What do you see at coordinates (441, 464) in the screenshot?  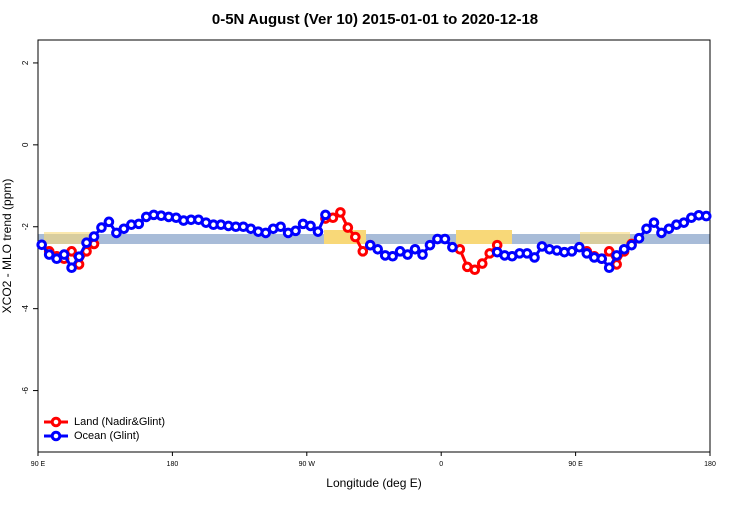 I see `x-tick-label: 0` at bounding box center [441, 464].